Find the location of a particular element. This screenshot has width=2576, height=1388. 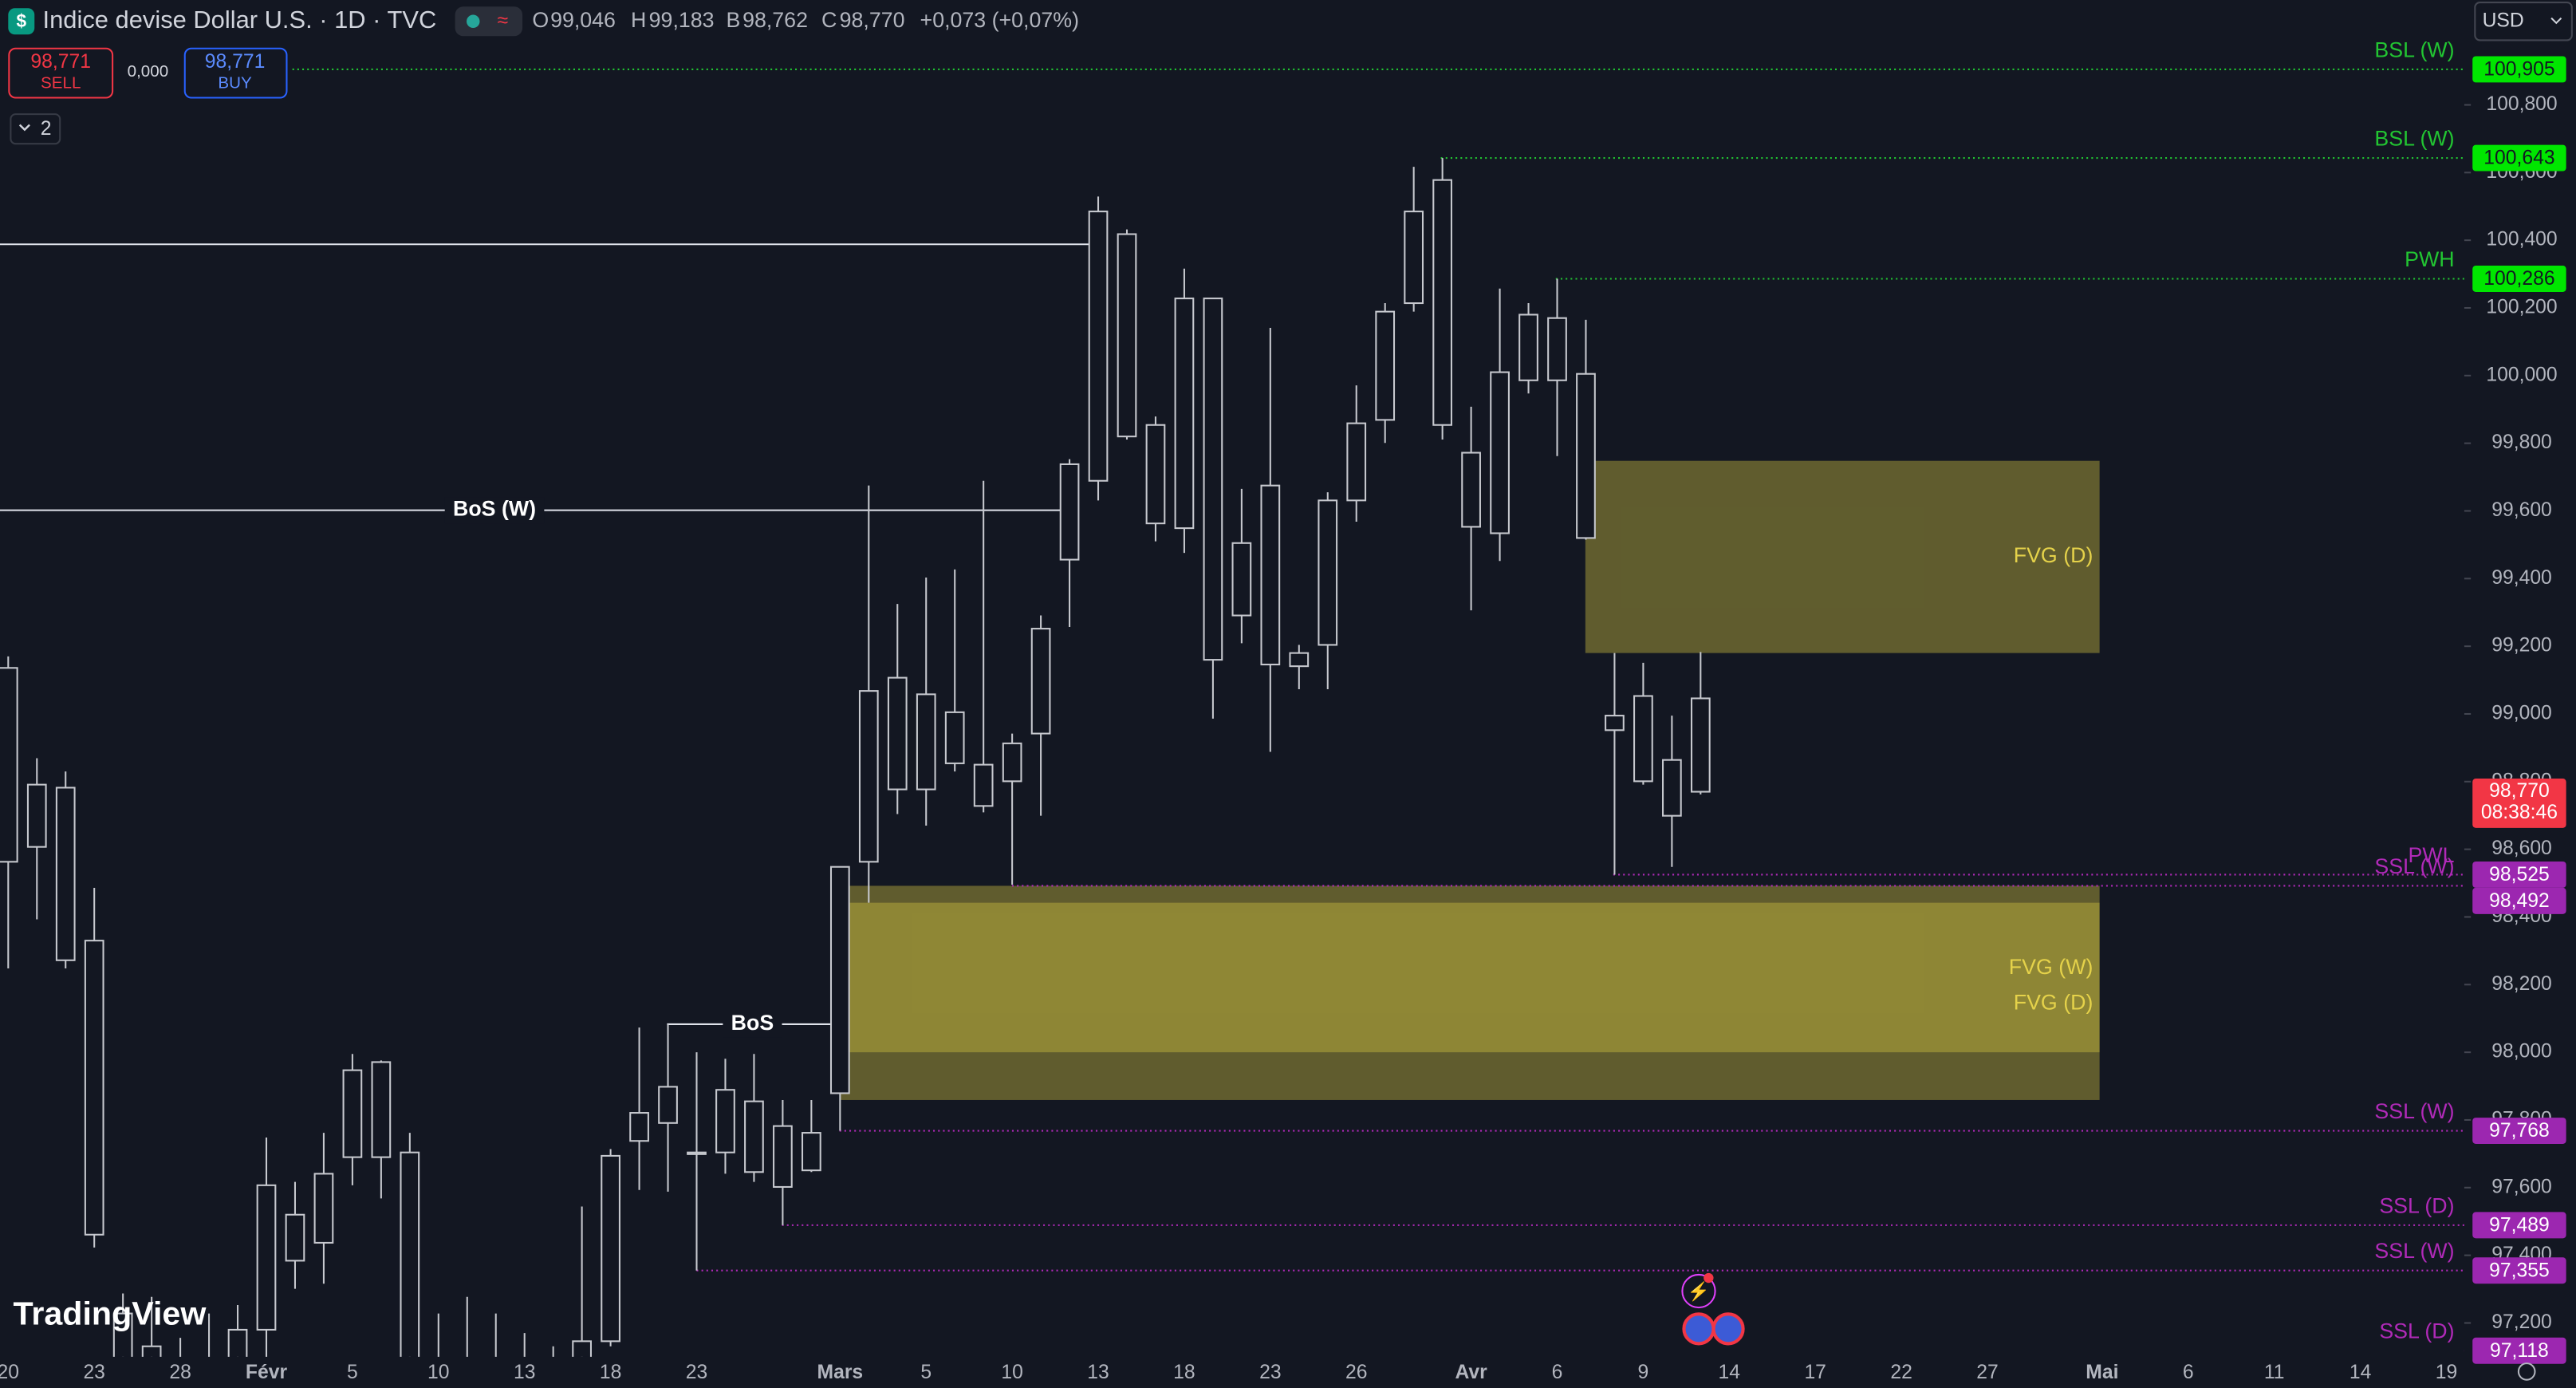

ohlc-value: 98,770 is located at coordinates (872, 20).